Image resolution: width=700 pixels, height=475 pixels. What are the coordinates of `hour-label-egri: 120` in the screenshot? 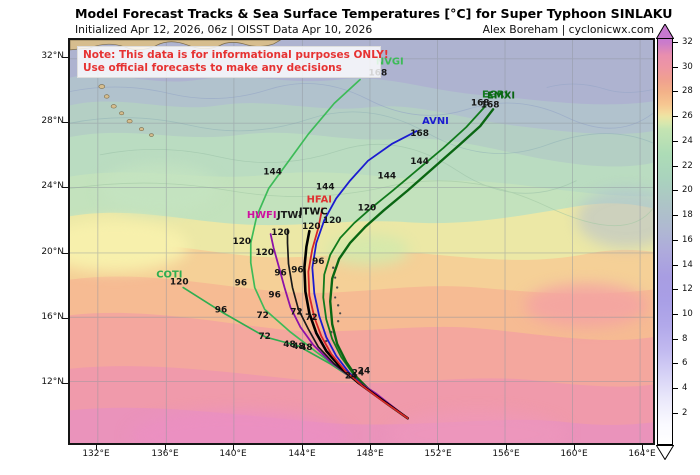 It's located at (367, 208).